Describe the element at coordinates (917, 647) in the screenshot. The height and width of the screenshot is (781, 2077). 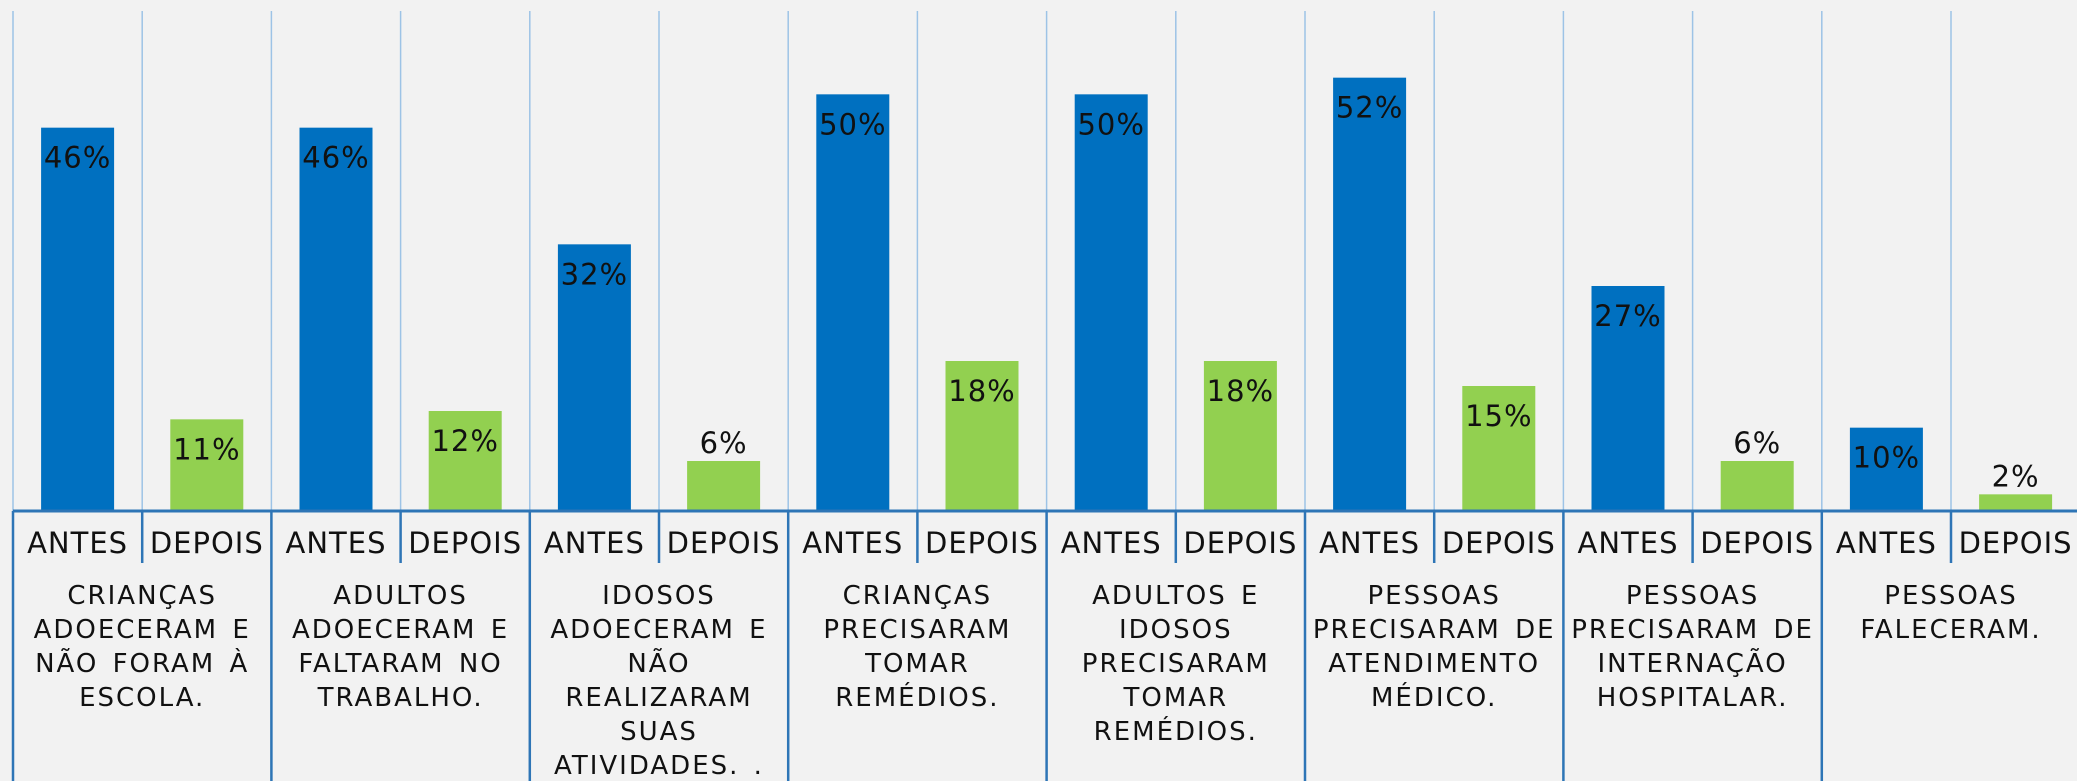
I see `category-label: CRIANÇAS PRECISARAM TOMAR REMÉDIOS.` at that location.